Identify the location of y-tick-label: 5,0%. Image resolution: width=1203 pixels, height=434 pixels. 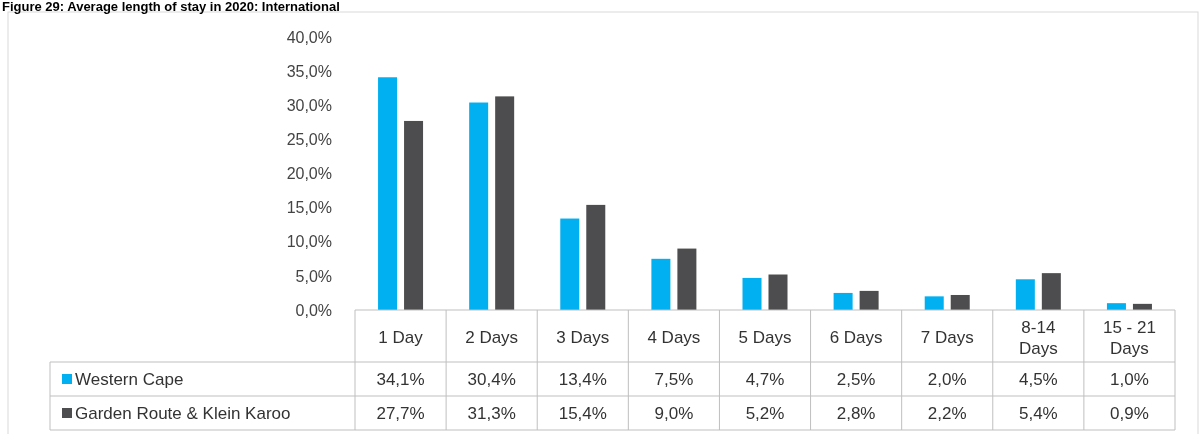
(313, 276).